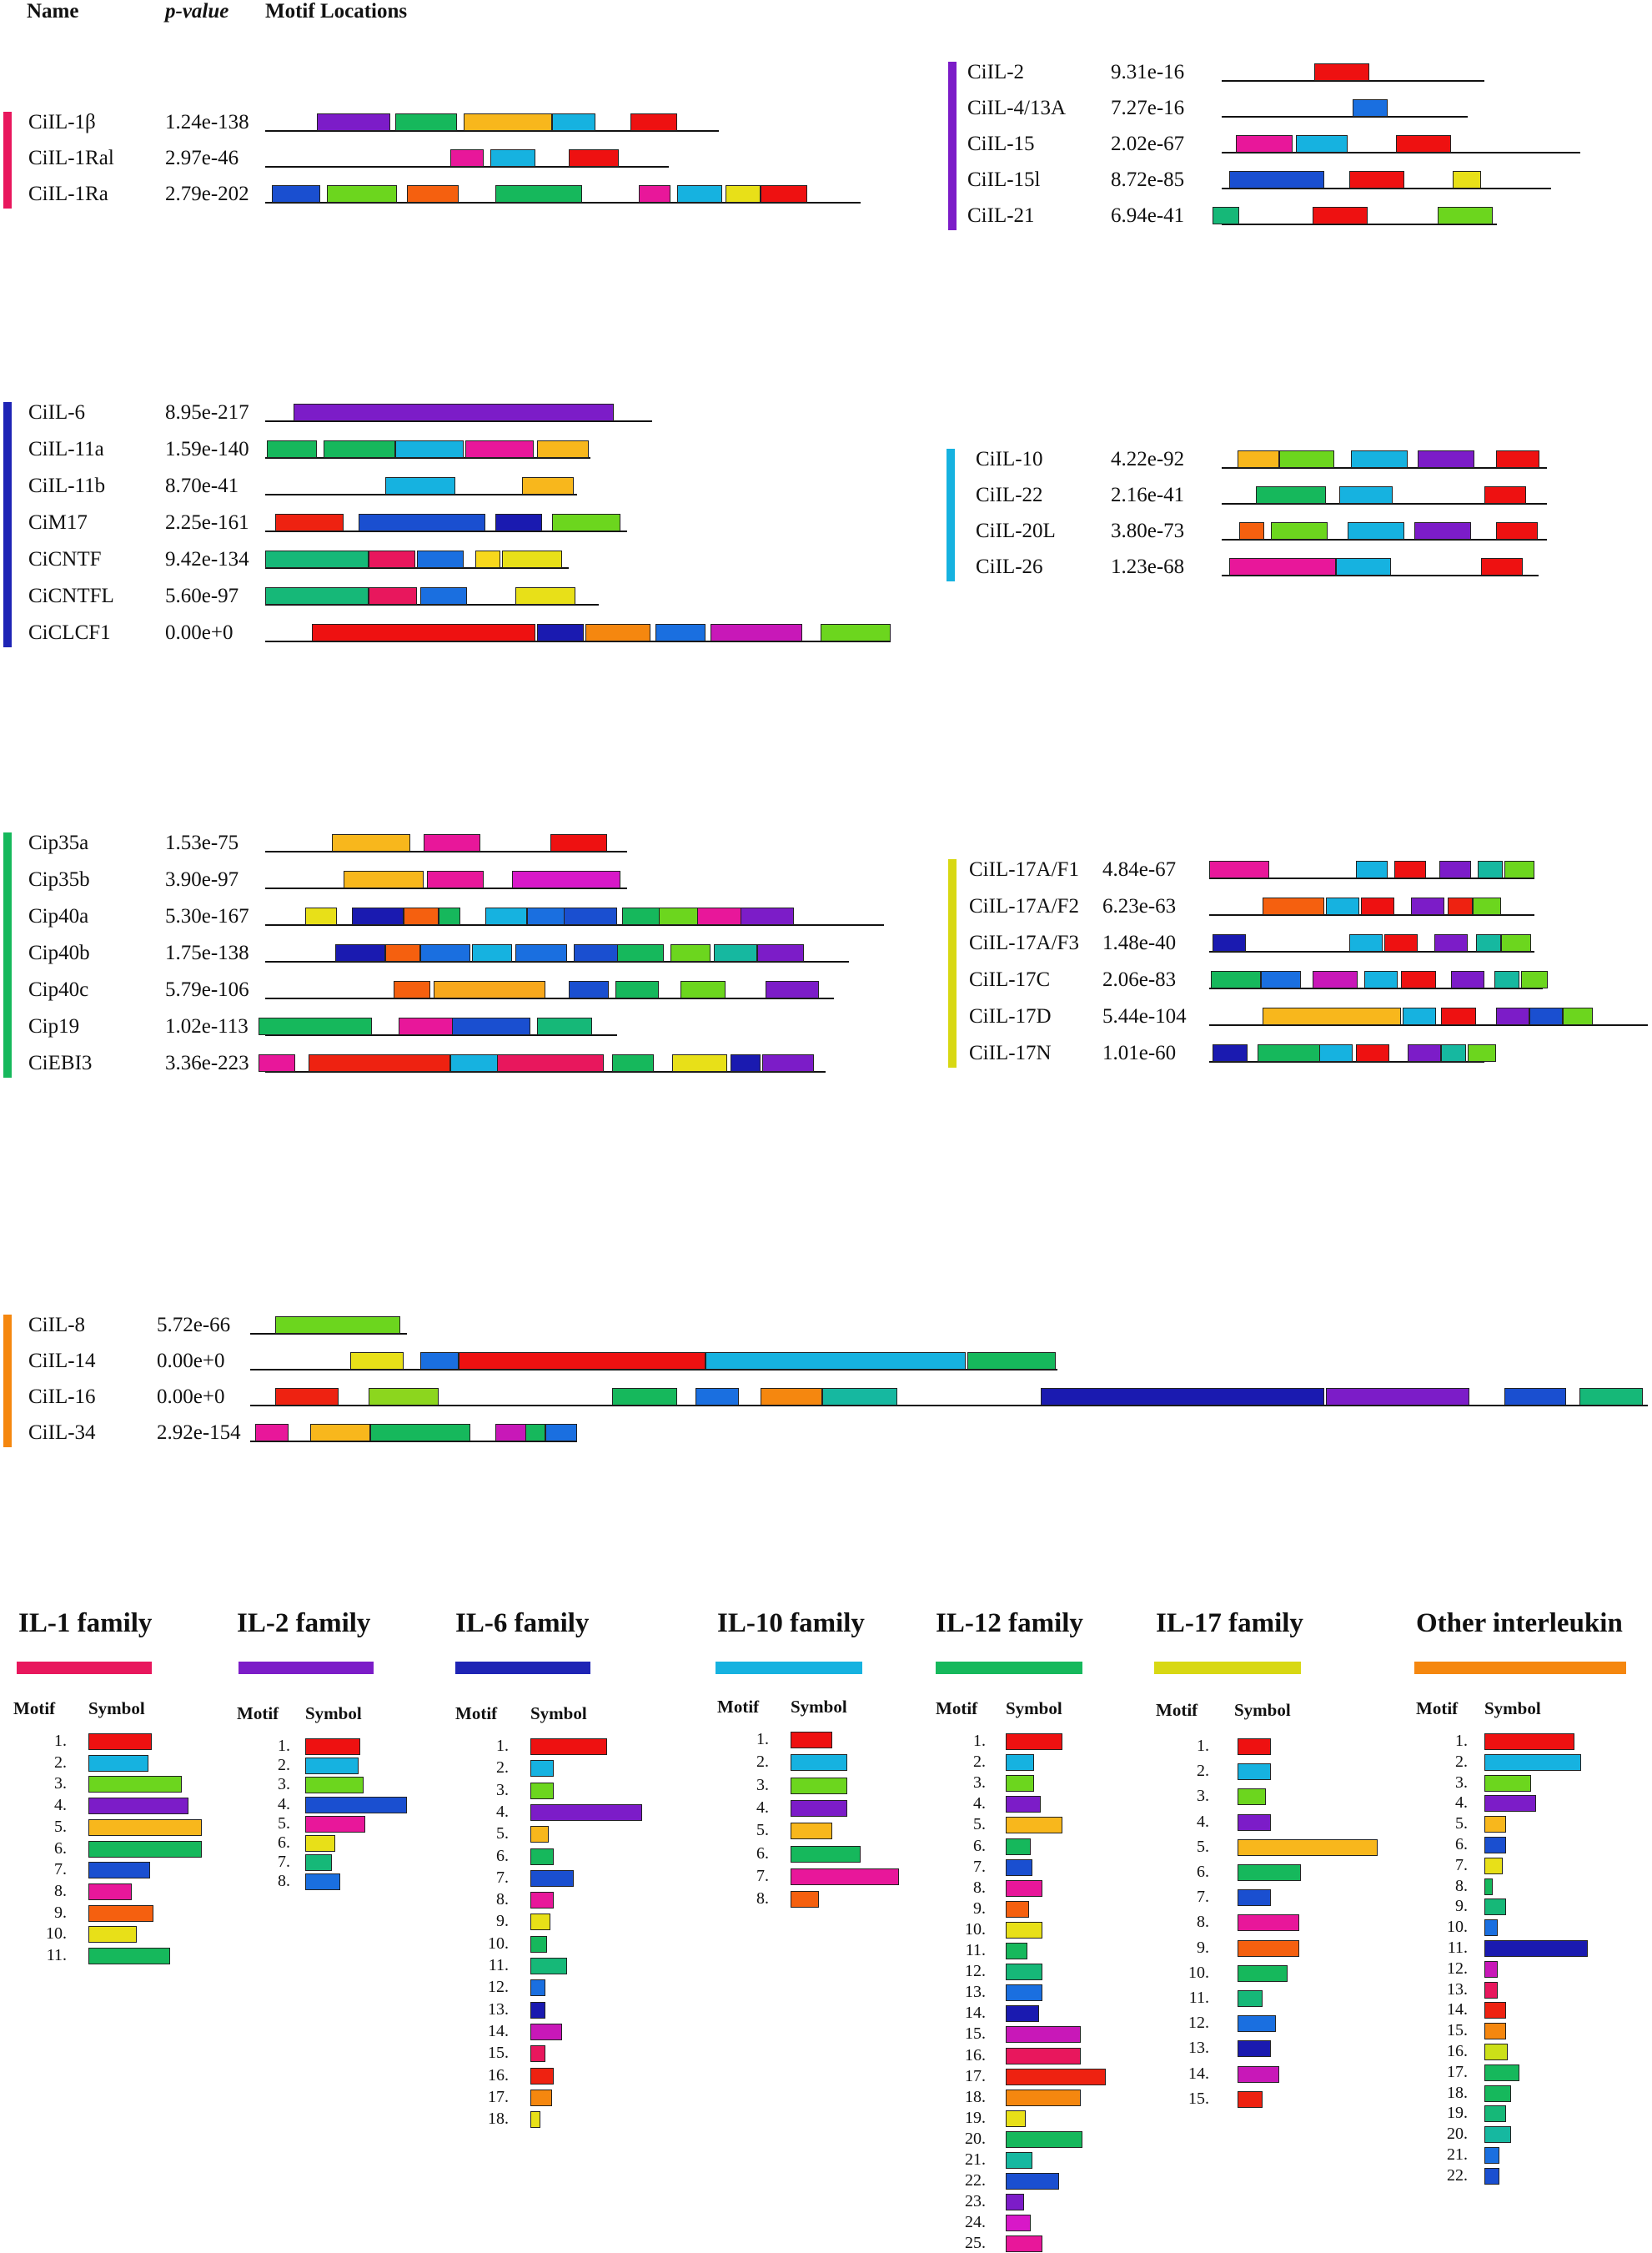 This screenshot has width=1652, height=2253. Describe the element at coordinates (207, 522) in the screenshot. I see `gene-pvalue: 2.25e-161` at that location.